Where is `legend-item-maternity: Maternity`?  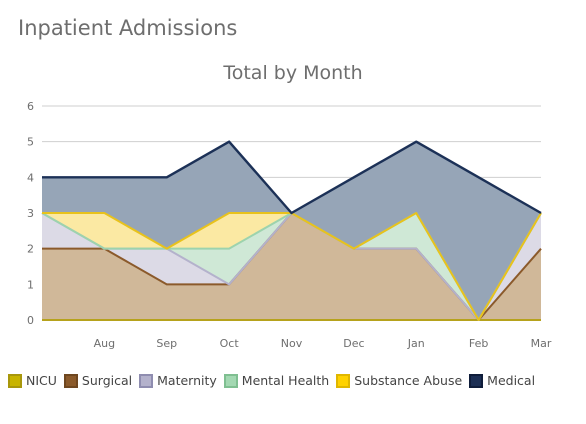
legend-item-maternity: Maternity is located at coordinates (178, 380).